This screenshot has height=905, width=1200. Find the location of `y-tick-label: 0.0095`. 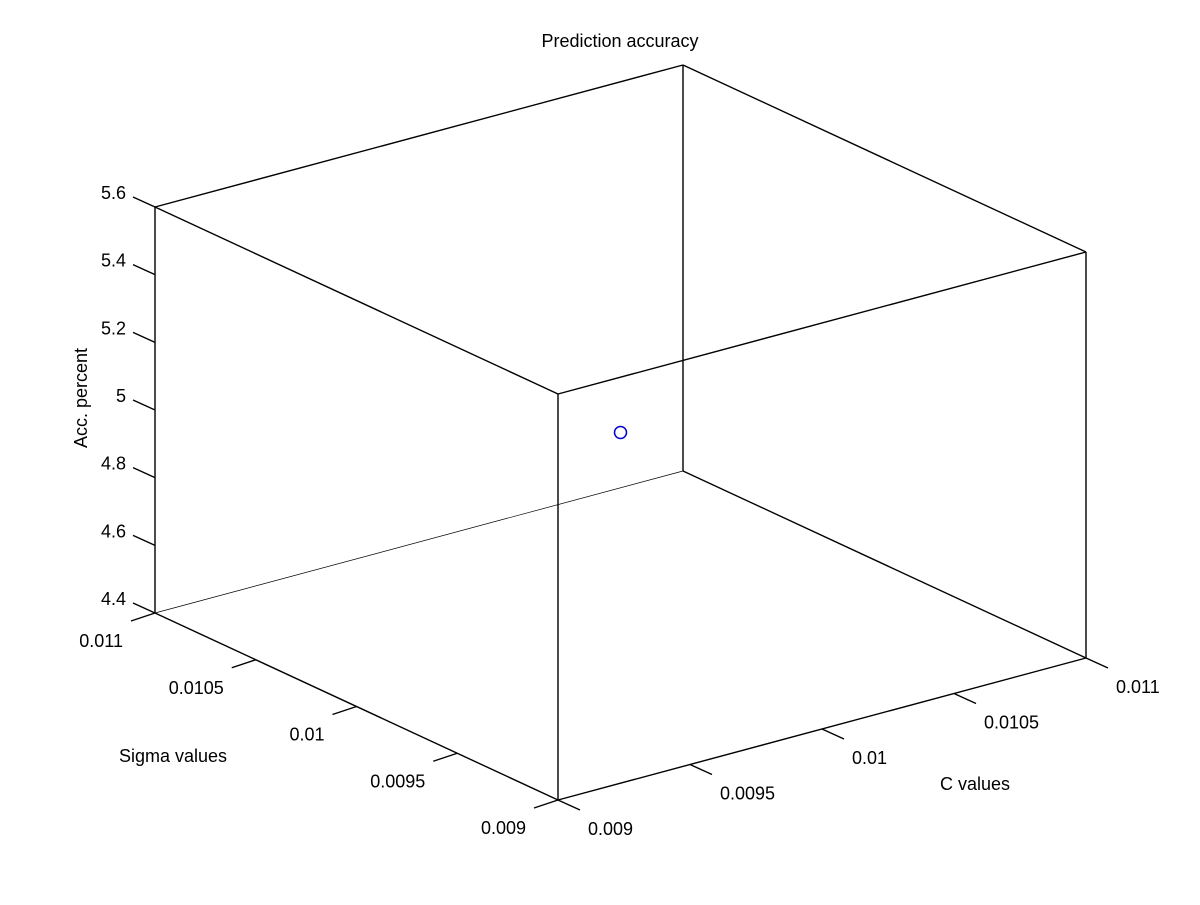

y-tick-label: 0.0095 is located at coordinates (397, 781).